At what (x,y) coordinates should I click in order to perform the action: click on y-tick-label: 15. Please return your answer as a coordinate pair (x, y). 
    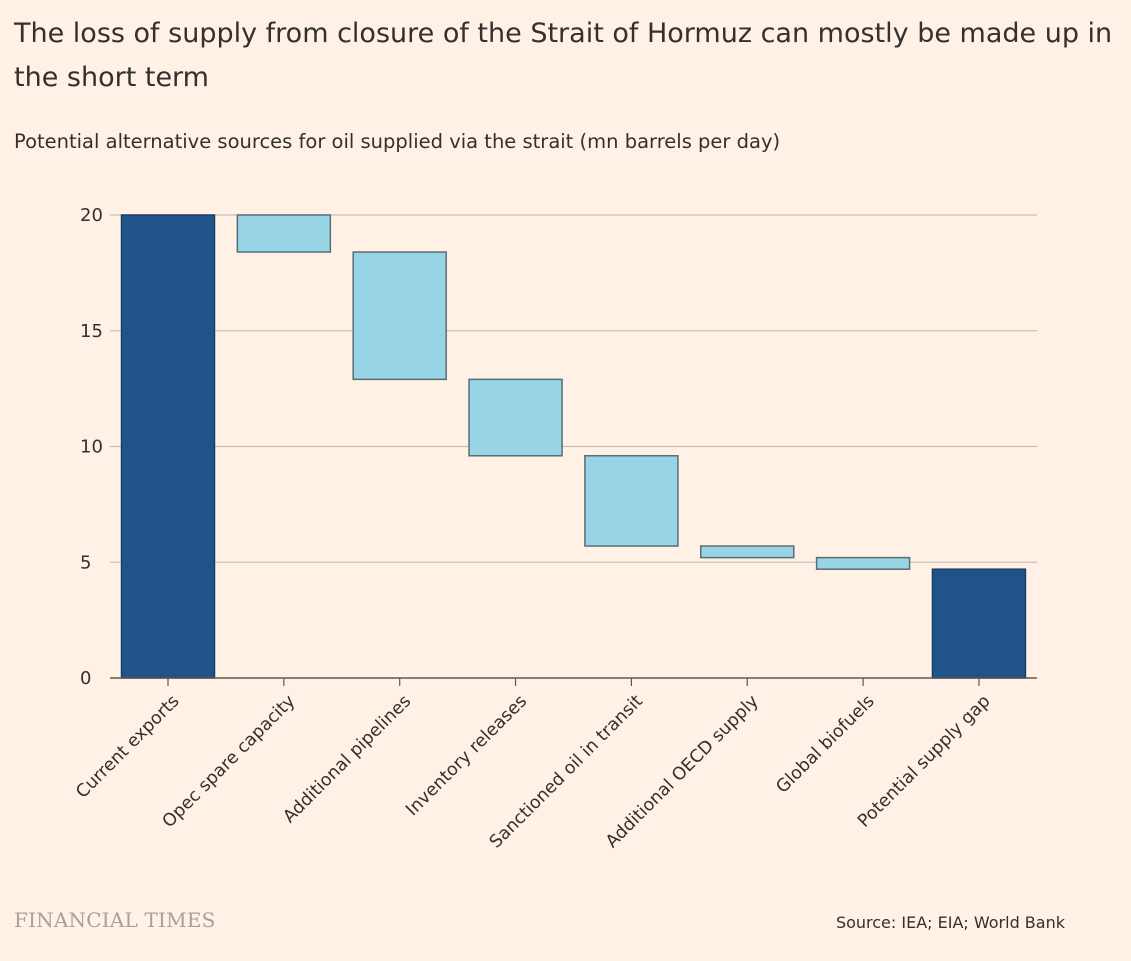
    Looking at the image, I should click on (91, 331).